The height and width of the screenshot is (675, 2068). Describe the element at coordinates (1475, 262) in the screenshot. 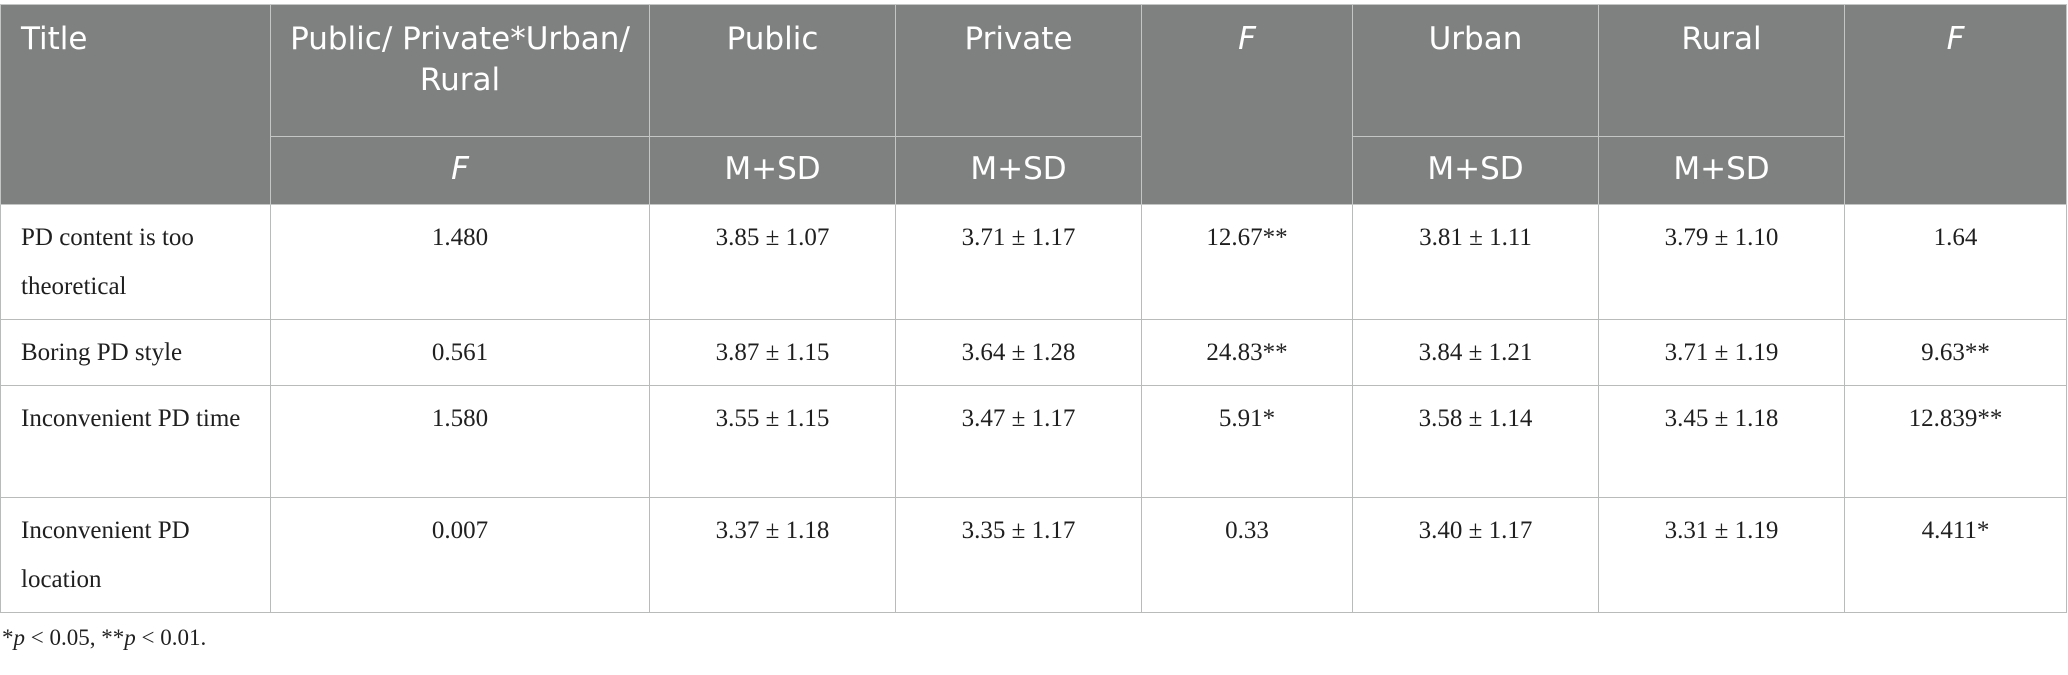

I see `cell-urban: 3.81 ± 1.11` at that location.